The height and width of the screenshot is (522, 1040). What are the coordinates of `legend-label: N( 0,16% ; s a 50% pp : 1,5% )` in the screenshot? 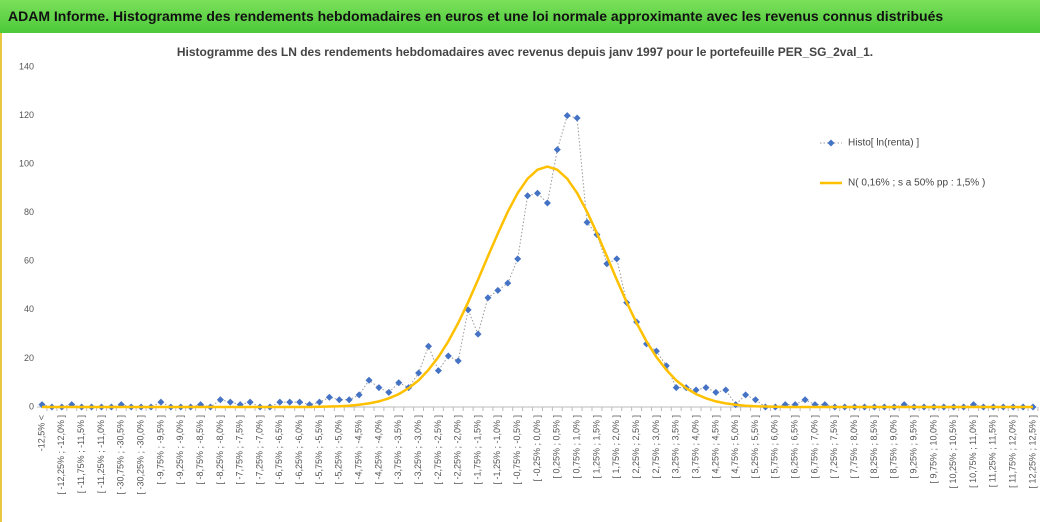 It's located at (916, 183).